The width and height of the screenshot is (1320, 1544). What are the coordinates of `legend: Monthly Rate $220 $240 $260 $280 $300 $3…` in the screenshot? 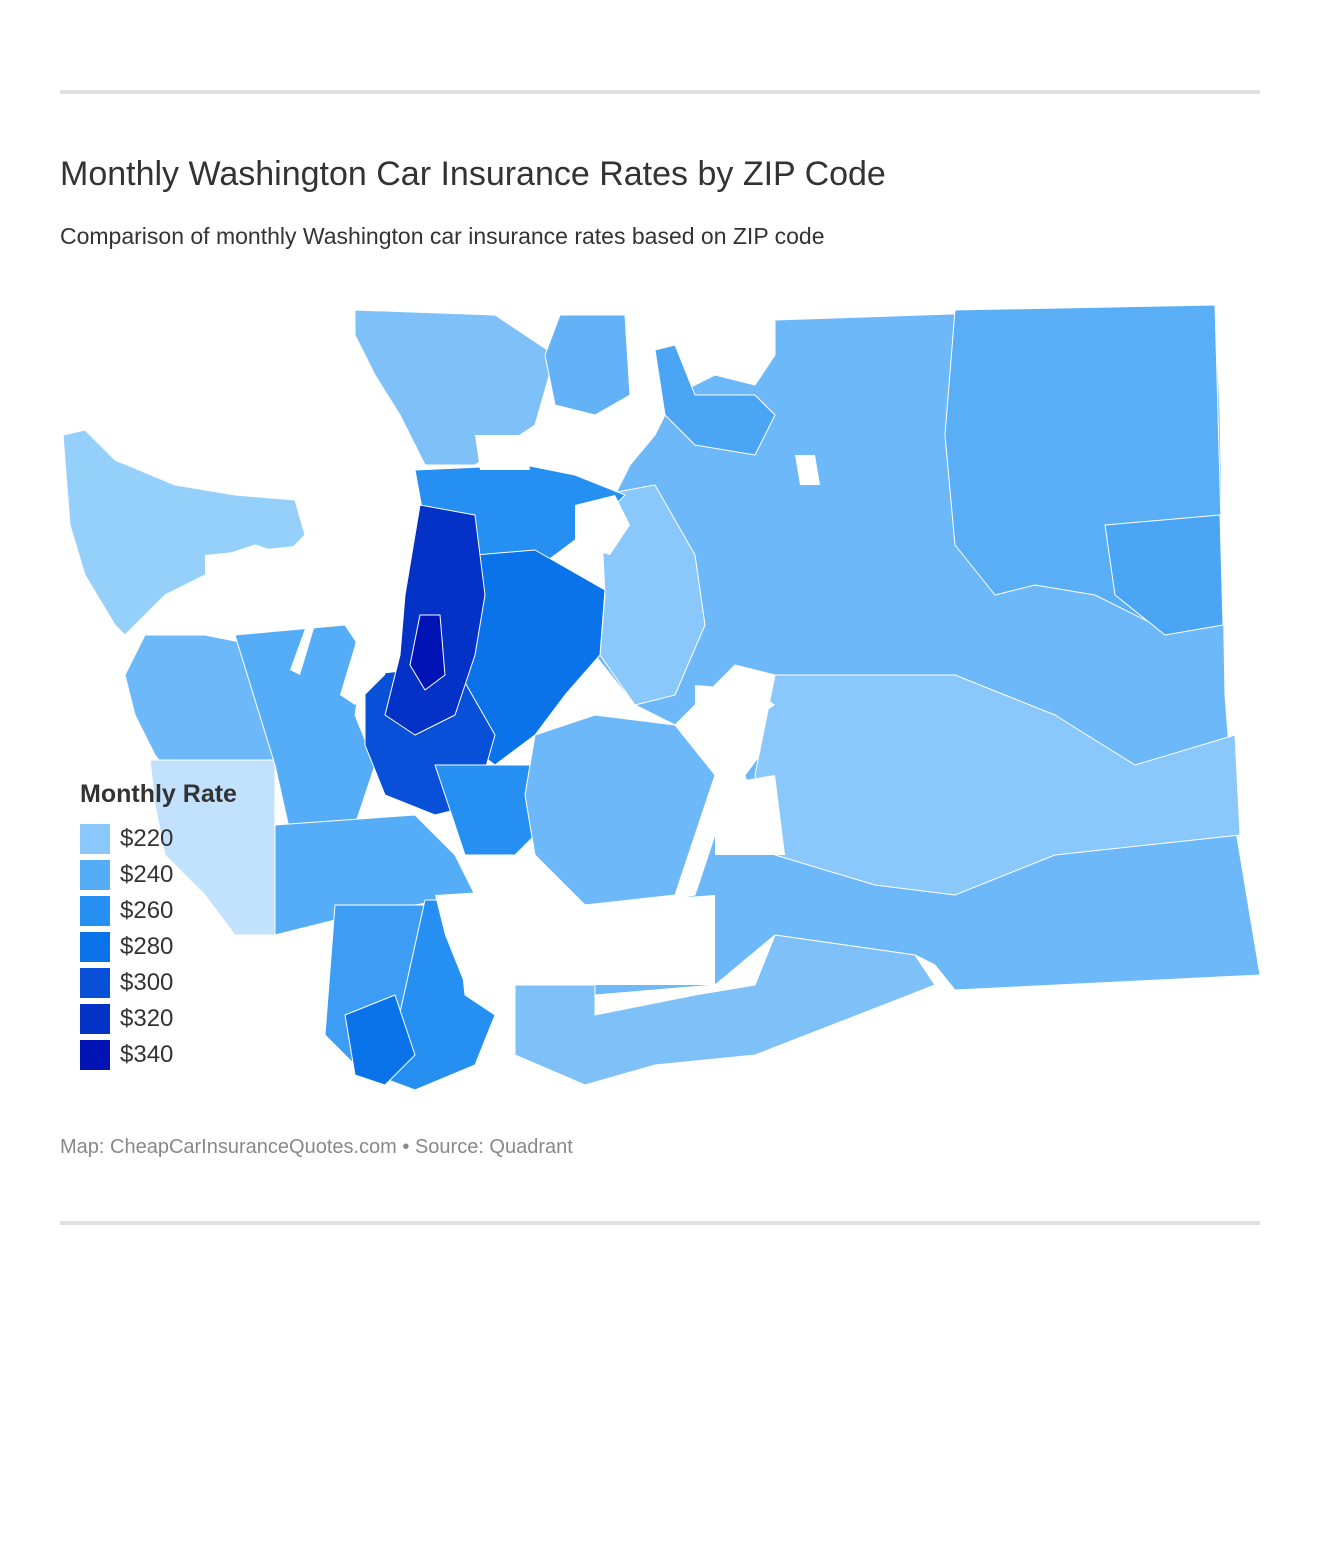 It's located at (158, 926).